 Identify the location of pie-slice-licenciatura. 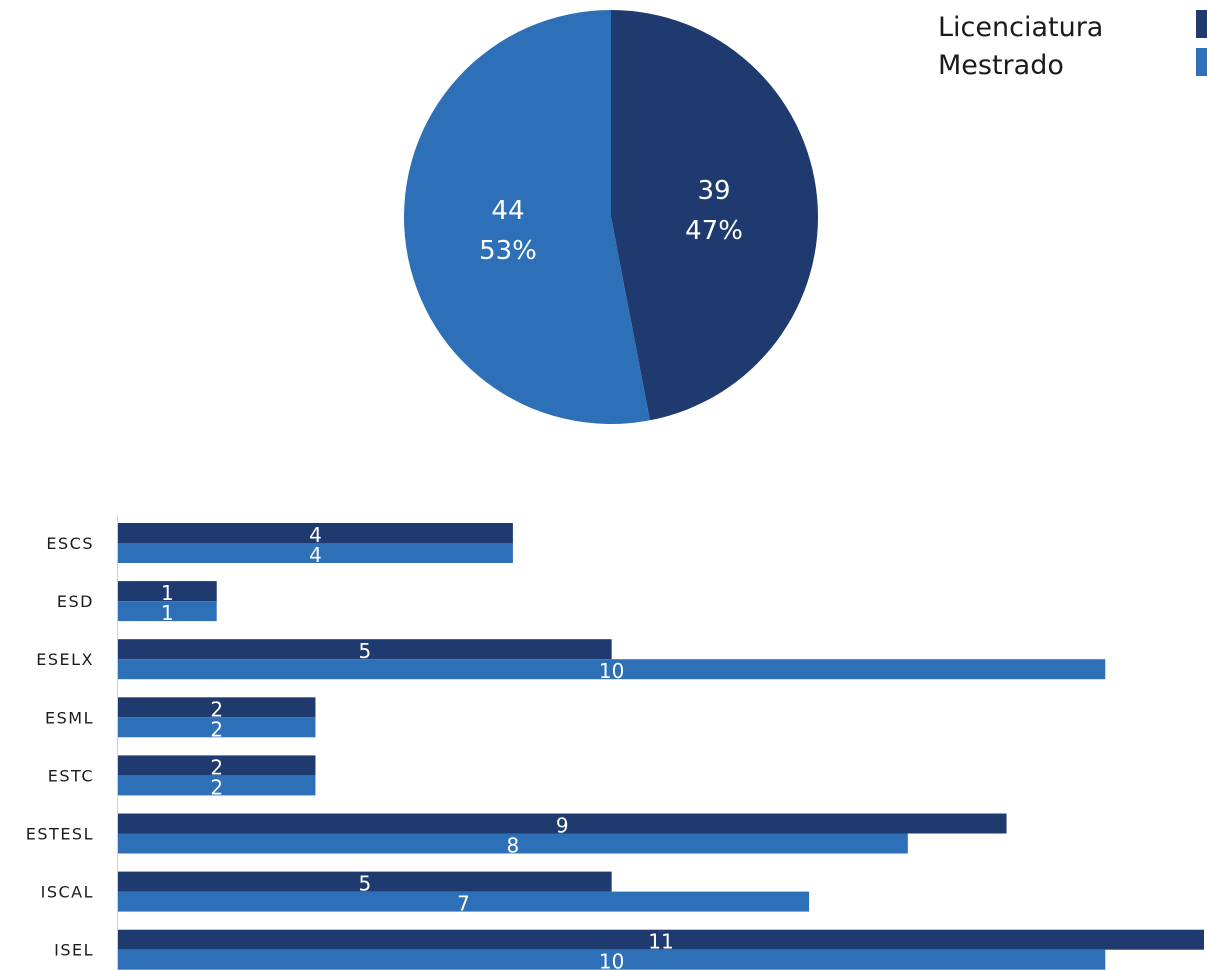
(715, 215).